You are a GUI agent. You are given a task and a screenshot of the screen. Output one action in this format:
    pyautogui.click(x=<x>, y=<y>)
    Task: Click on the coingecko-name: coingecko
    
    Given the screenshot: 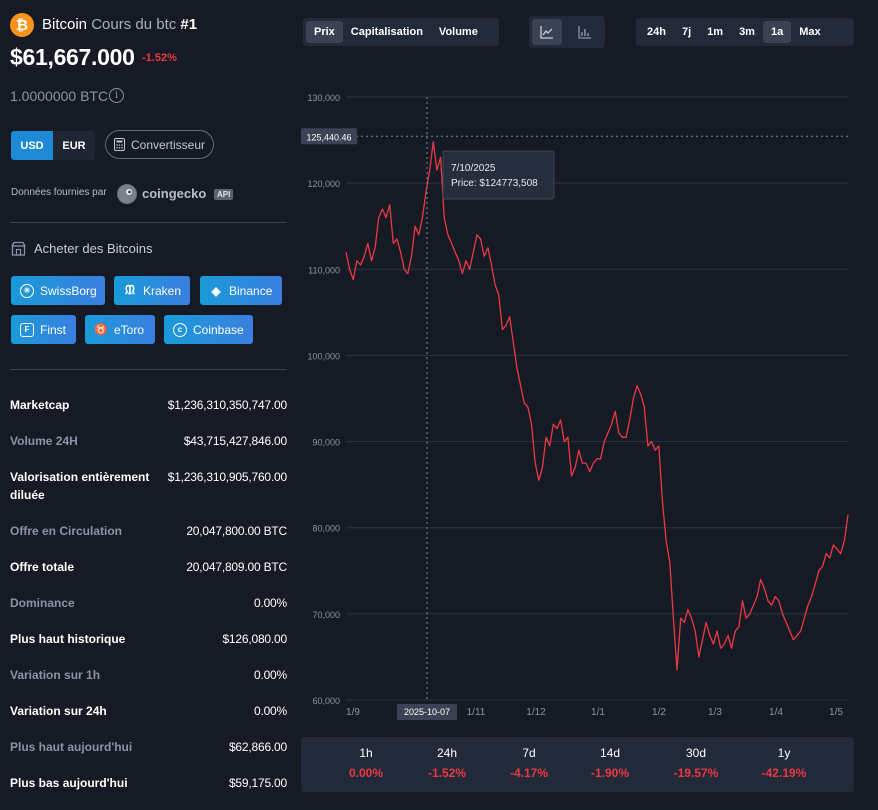 What is the action you would take?
    pyautogui.click(x=174, y=193)
    